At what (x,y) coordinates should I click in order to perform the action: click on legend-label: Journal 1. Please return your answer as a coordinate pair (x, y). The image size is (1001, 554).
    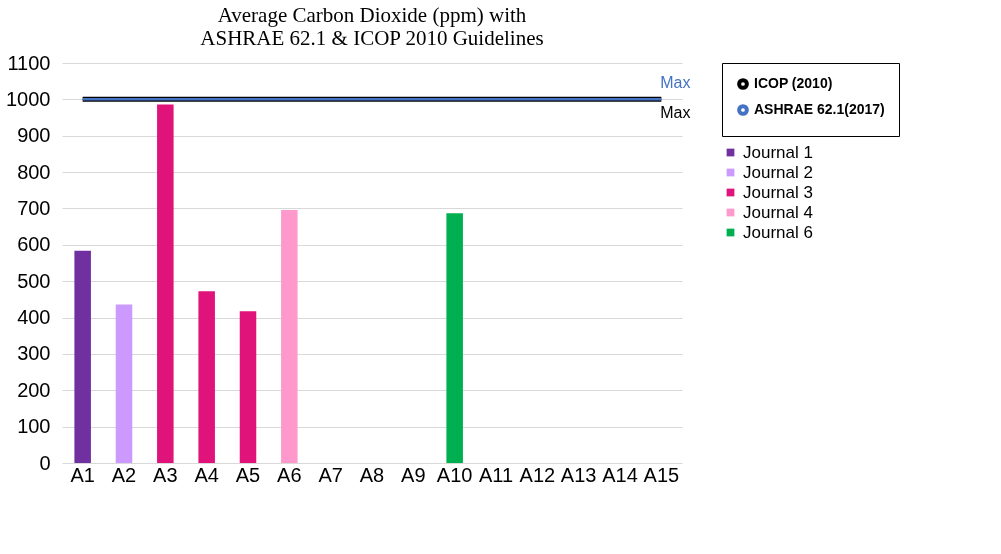
    Looking at the image, I should click on (778, 152).